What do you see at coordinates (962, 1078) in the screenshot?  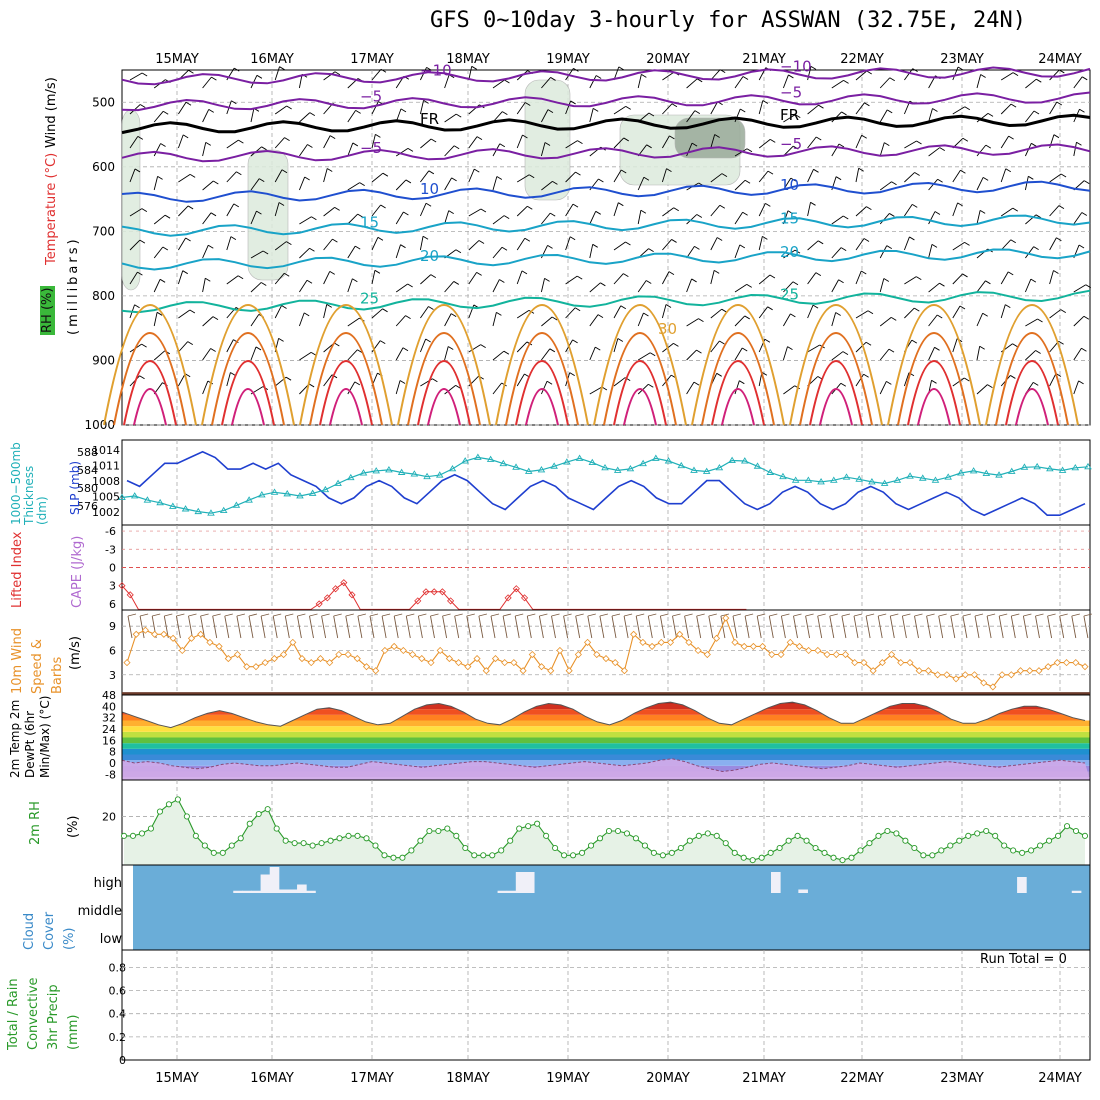 I see `bottom-date-label: 23MAY` at bounding box center [962, 1078].